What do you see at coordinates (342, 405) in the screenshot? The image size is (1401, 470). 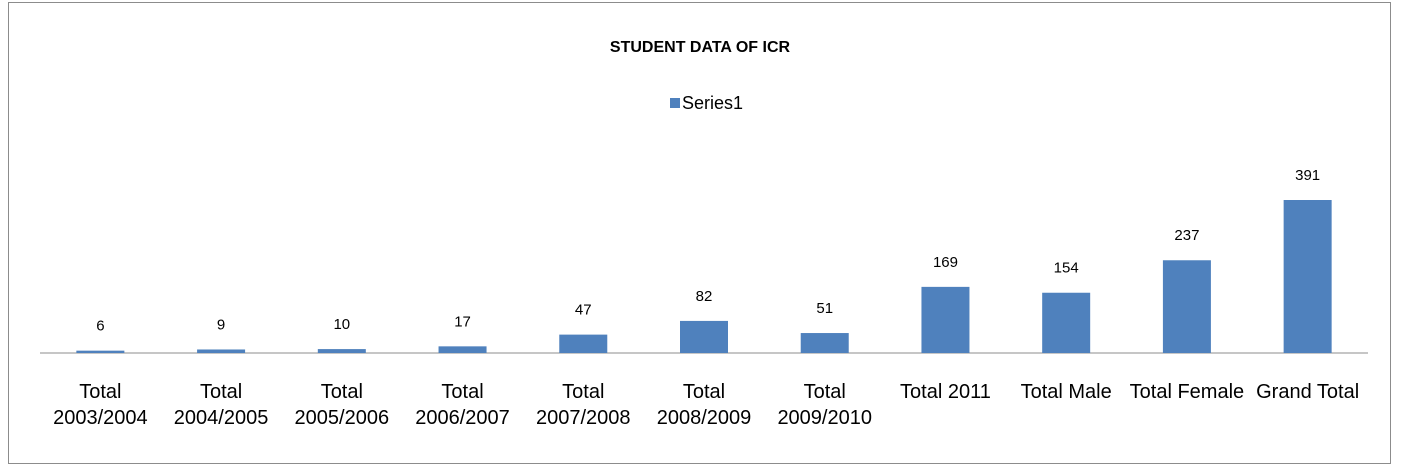 I see `x-tick-label: Total 2005/2006` at bounding box center [342, 405].